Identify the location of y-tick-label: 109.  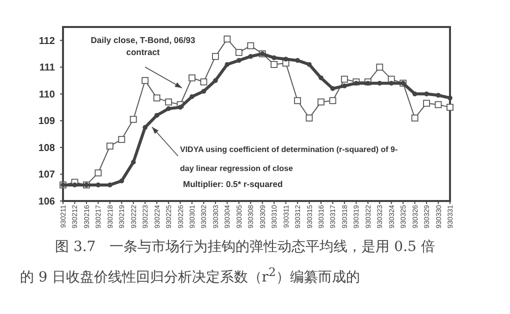
(47, 122).